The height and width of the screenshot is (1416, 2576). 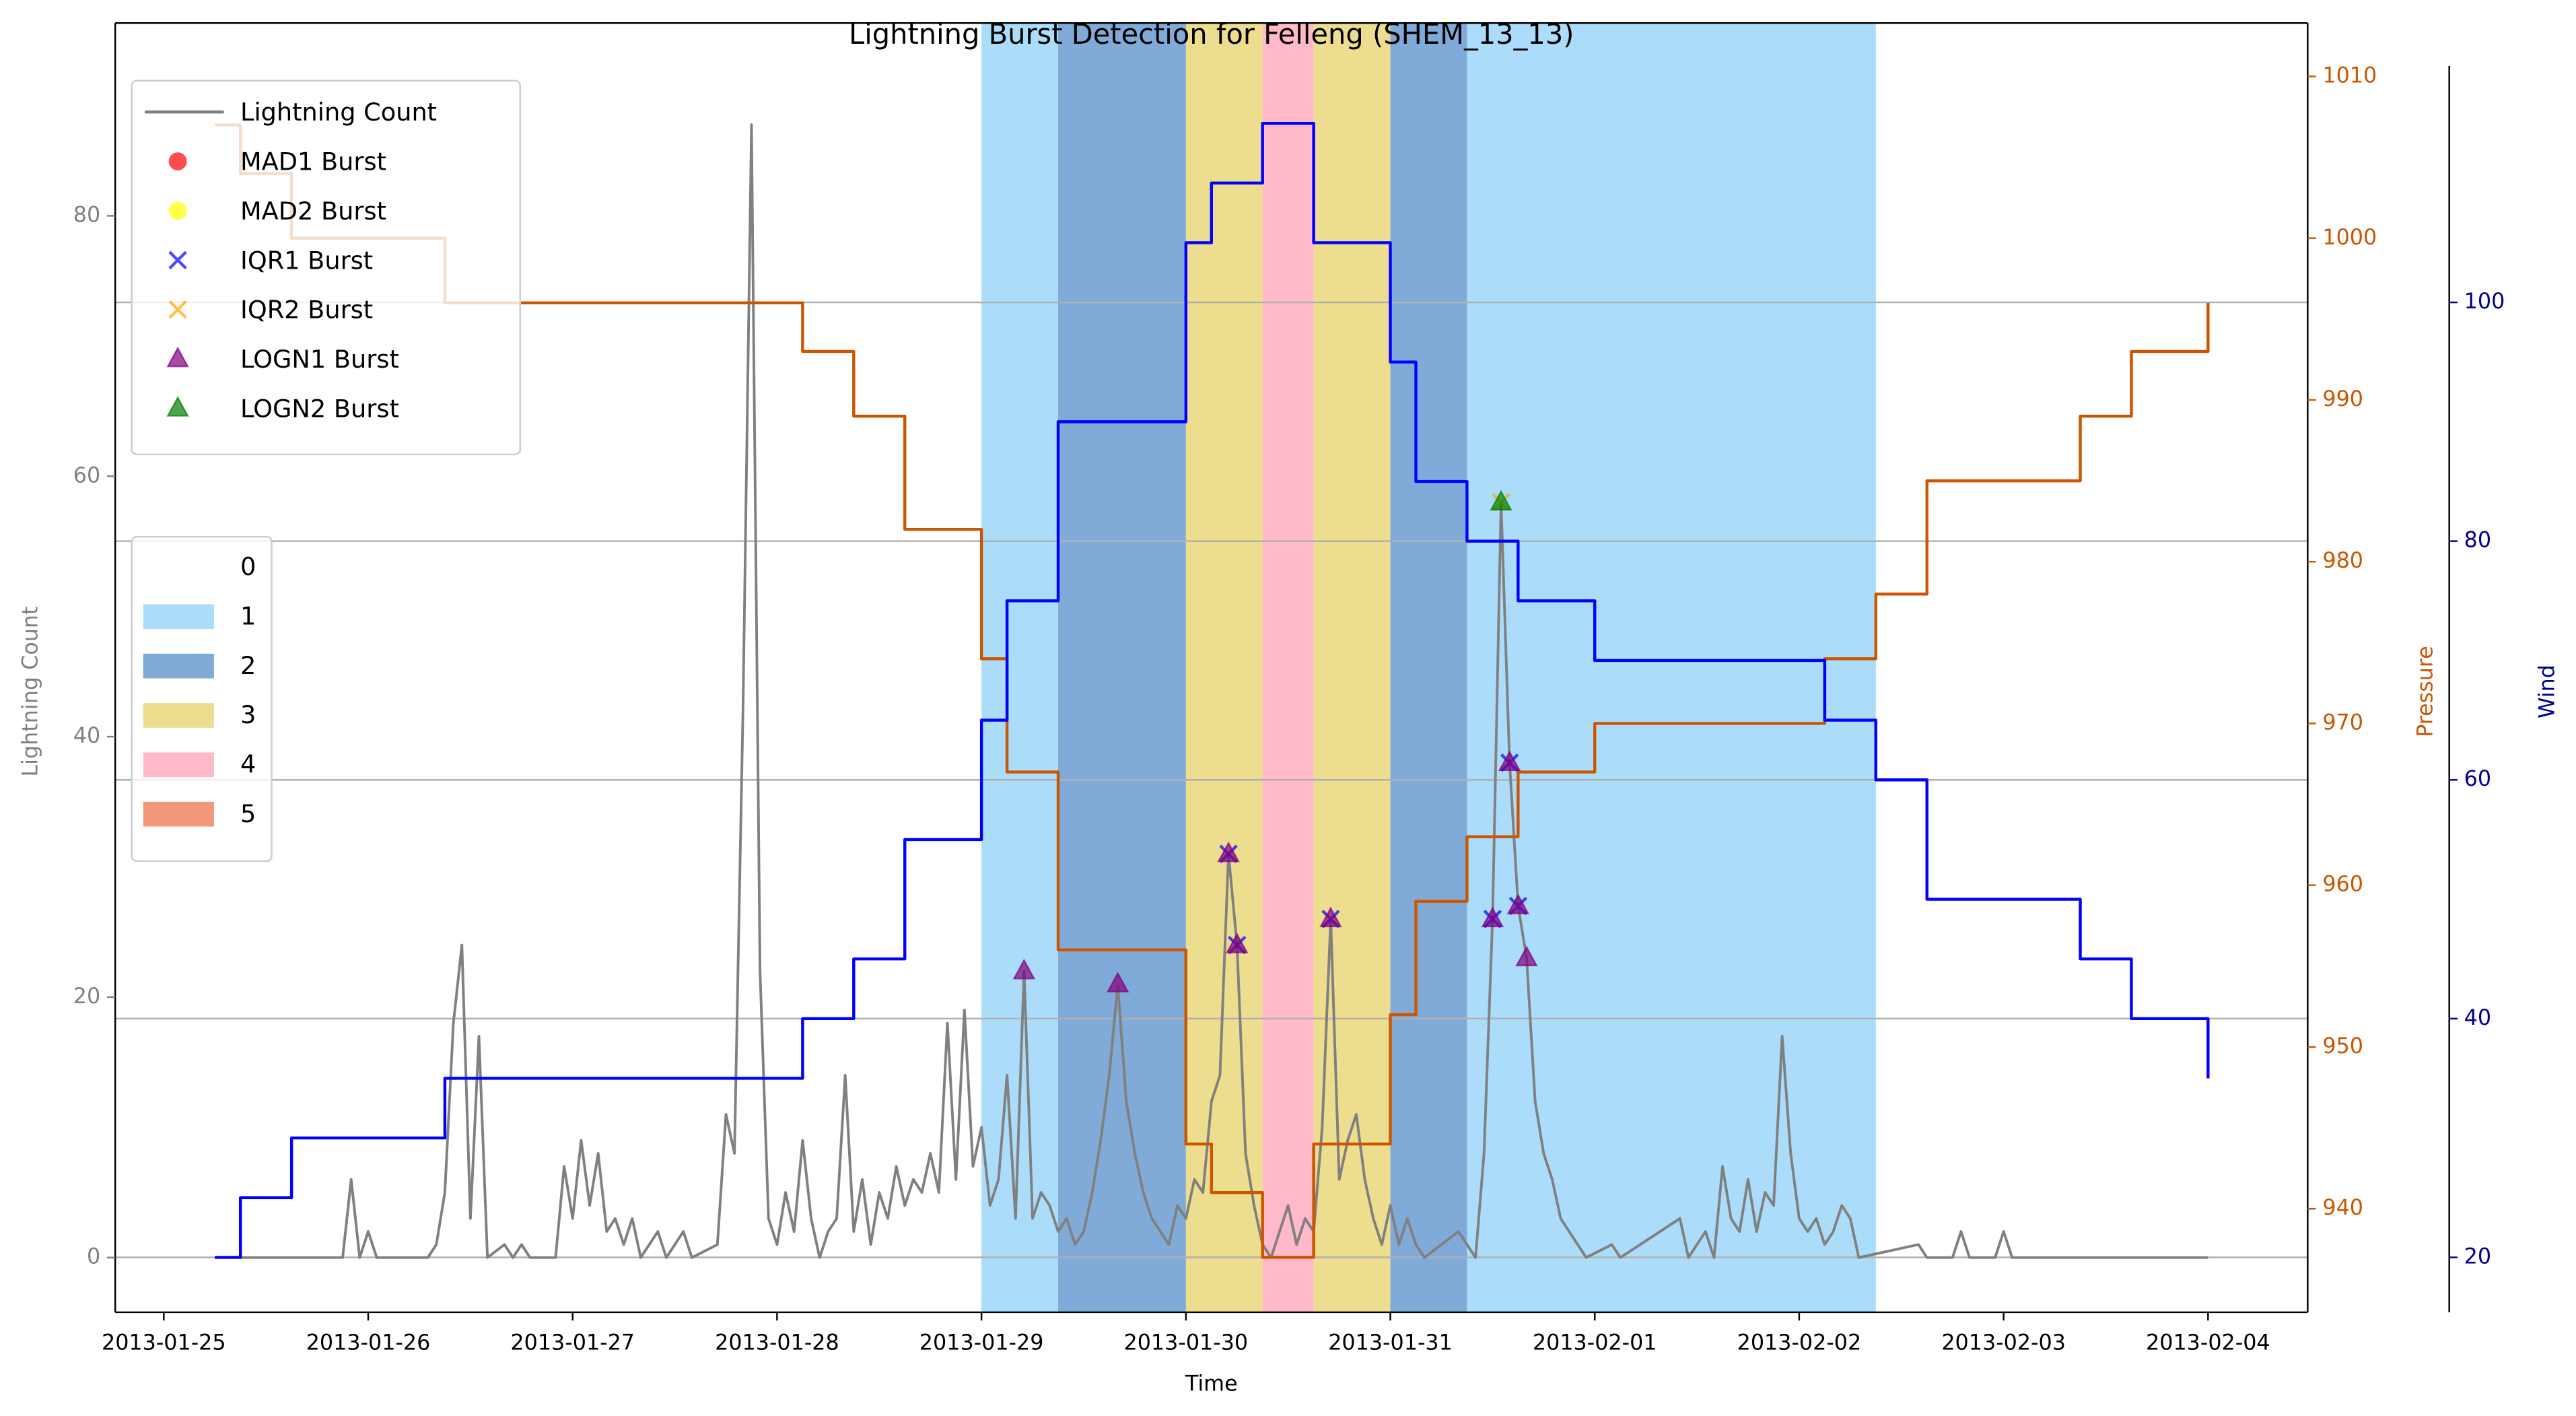 What do you see at coordinates (86, 475) in the screenshot?
I see `y-tick-label: 60` at bounding box center [86, 475].